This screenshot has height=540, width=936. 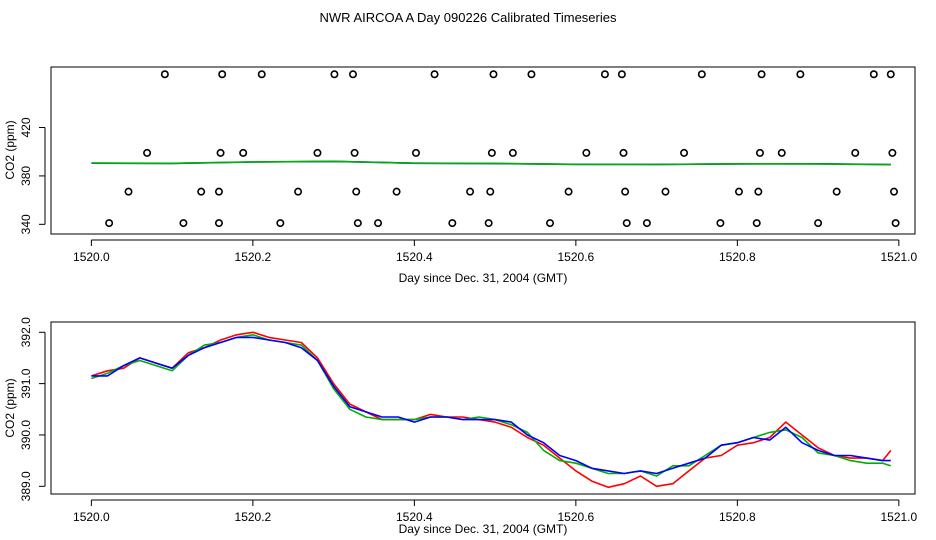 I want to click on y-tick-label: 340, so click(x=26, y=224).